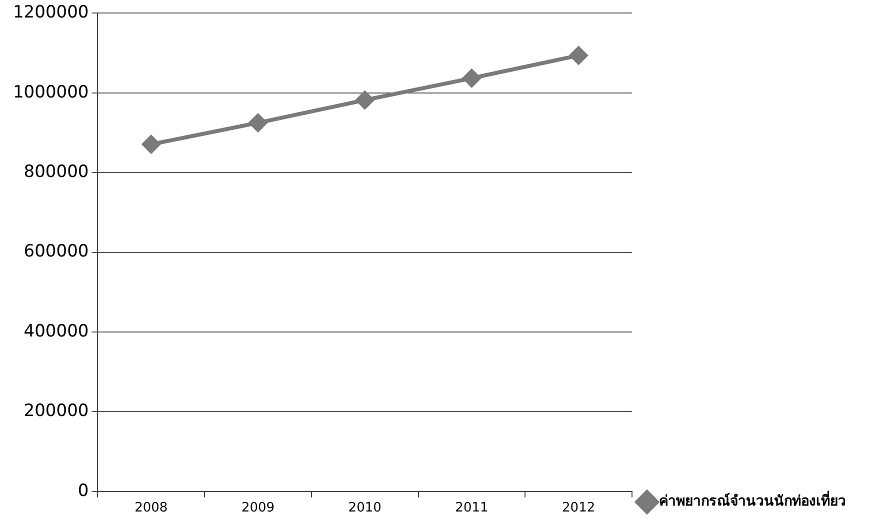  Describe the element at coordinates (258, 508) in the screenshot. I see `x-tick-label: 2009` at that location.